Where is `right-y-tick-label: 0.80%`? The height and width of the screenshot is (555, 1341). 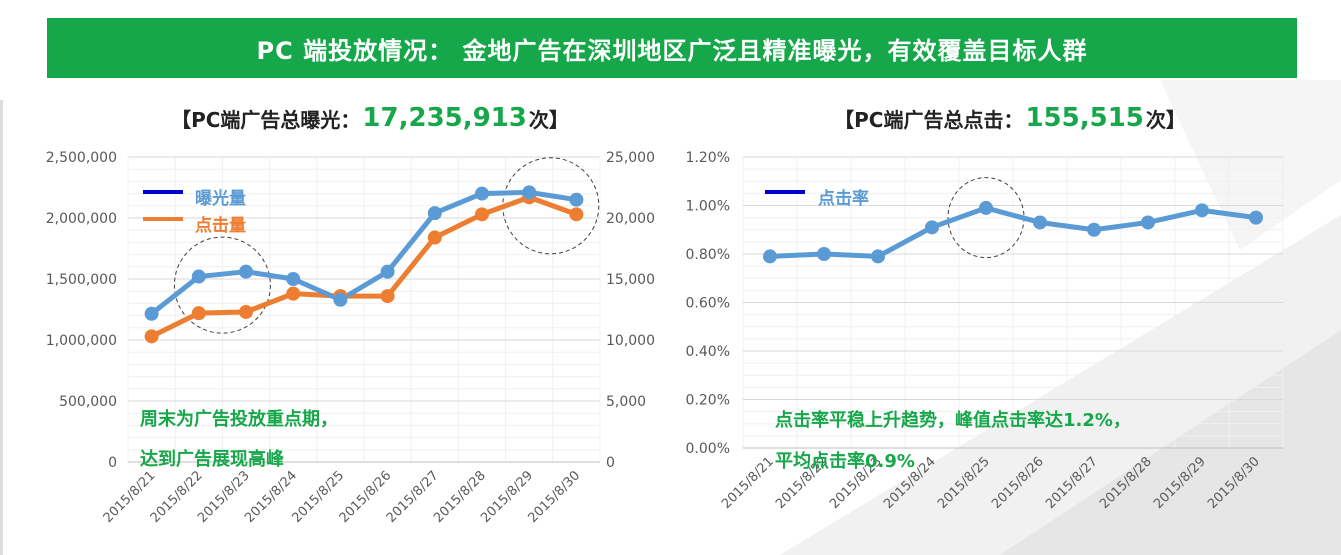
right-y-tick-label: 0.80% is located at coordinates (708, 255).